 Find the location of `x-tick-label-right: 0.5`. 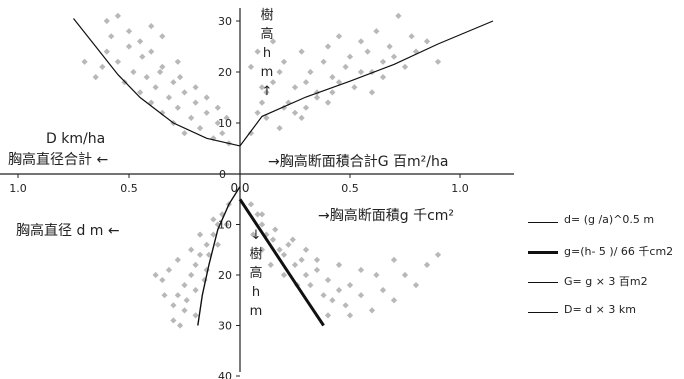

x-tick-label-right: 0.5 is located at coordinates (350, 188).